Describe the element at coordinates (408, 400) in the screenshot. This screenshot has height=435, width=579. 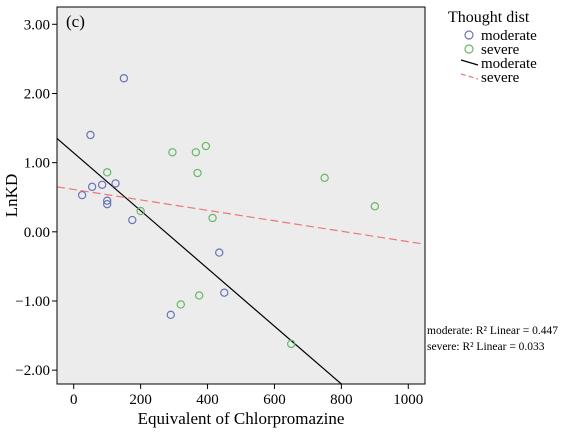
I see `x-tick-label: 1000` at that location.